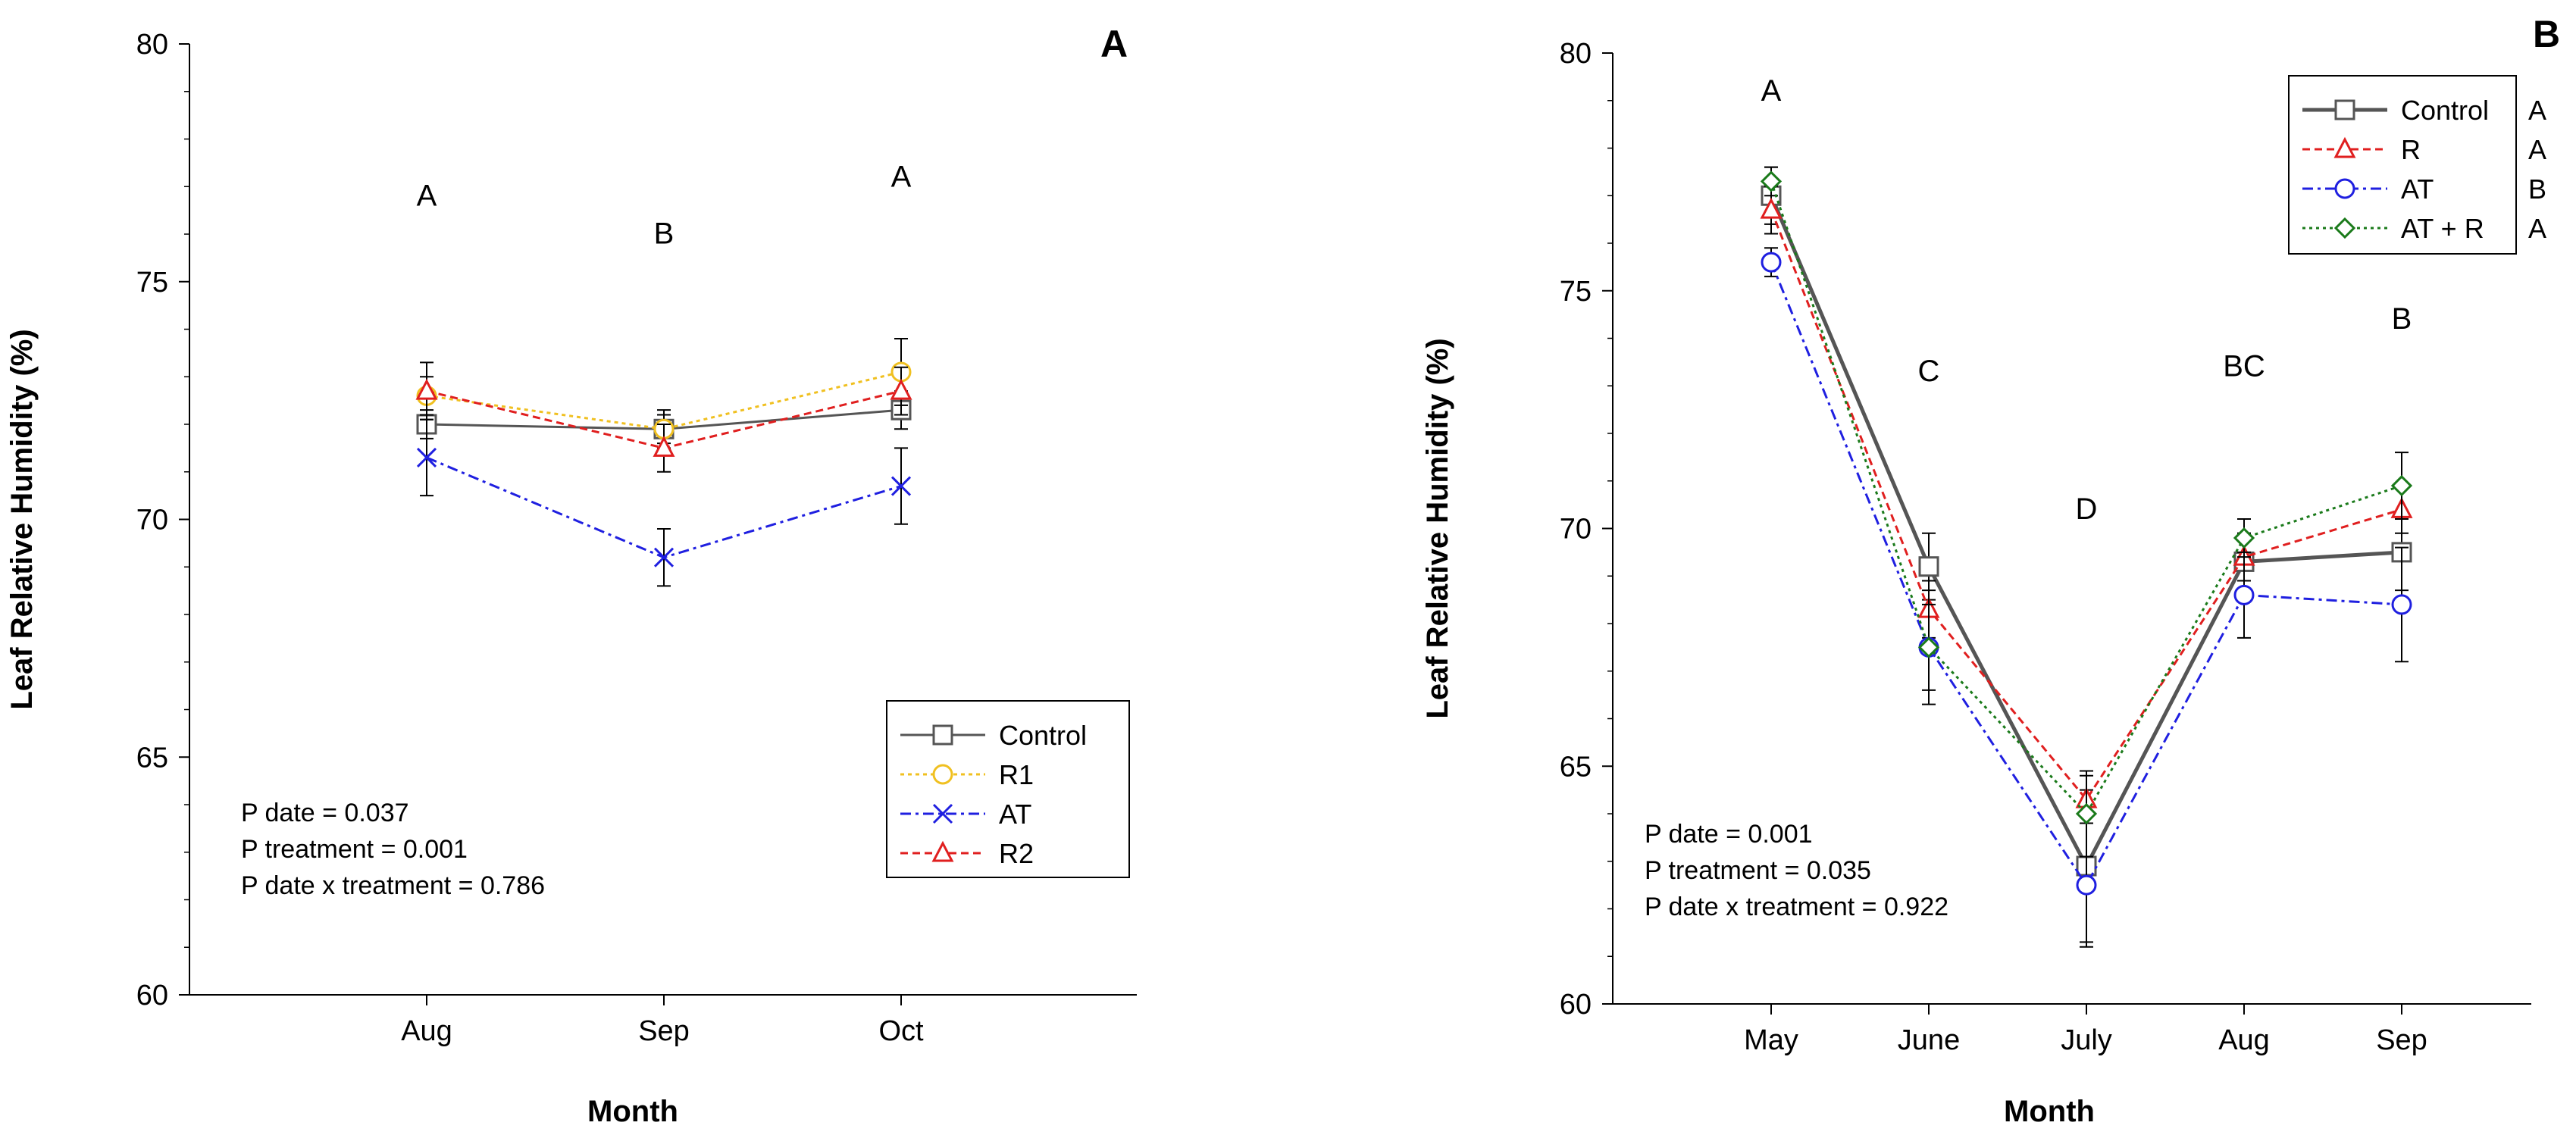 Image resolution: width=2576 pixels, height=1135 pixels. What do you see at coordinates (942, 851) in the screenshot?
I see `chart-a-legend-r2-marker` at bounding box center [942, 851].